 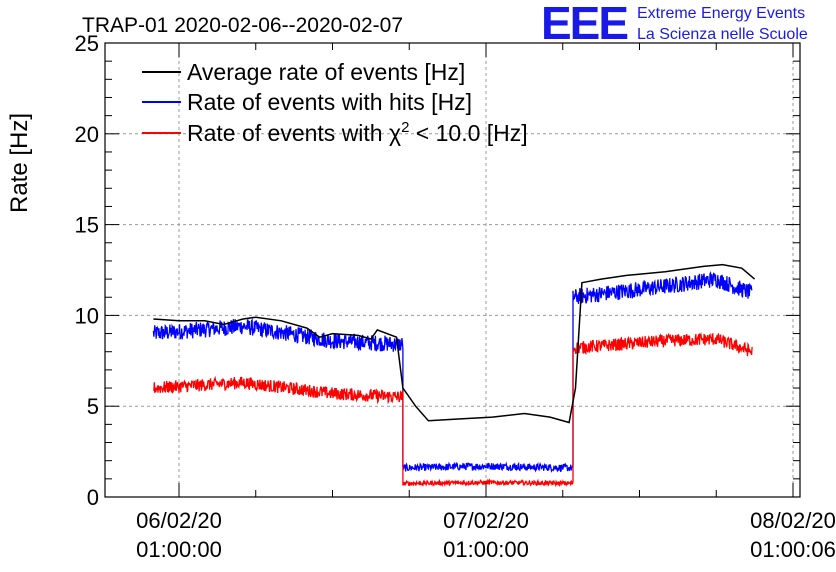 I want to click on y-tick-label: 25, so click(x=87, y=43).